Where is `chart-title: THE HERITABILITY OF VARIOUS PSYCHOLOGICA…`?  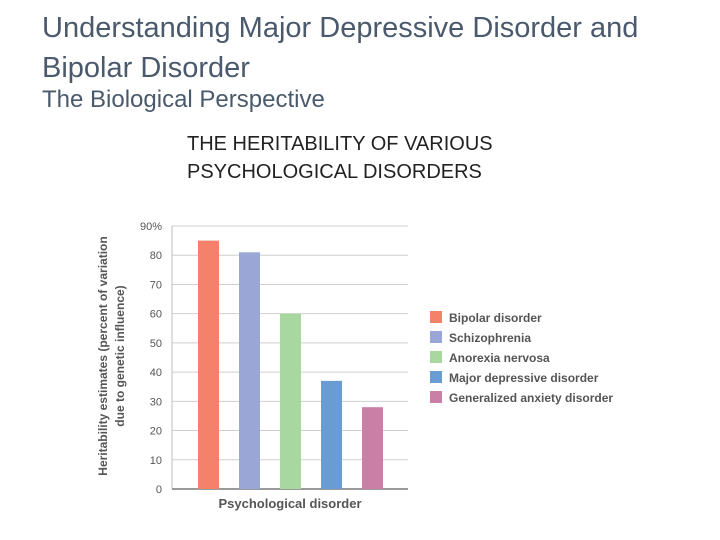
chart-title: THE HERITABILITY OF VARIOUS PSYCHOLOGICA… is located at coordinates (340, 158).